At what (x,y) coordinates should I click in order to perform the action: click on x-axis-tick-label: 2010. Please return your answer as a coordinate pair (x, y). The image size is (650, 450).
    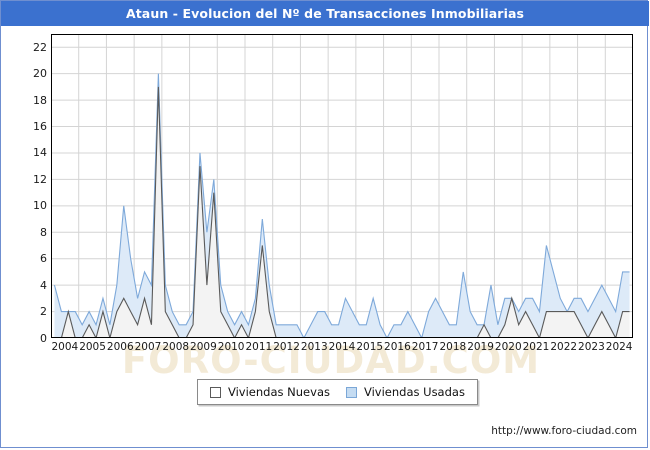
    Looking at the image, I should click on (231, 347).